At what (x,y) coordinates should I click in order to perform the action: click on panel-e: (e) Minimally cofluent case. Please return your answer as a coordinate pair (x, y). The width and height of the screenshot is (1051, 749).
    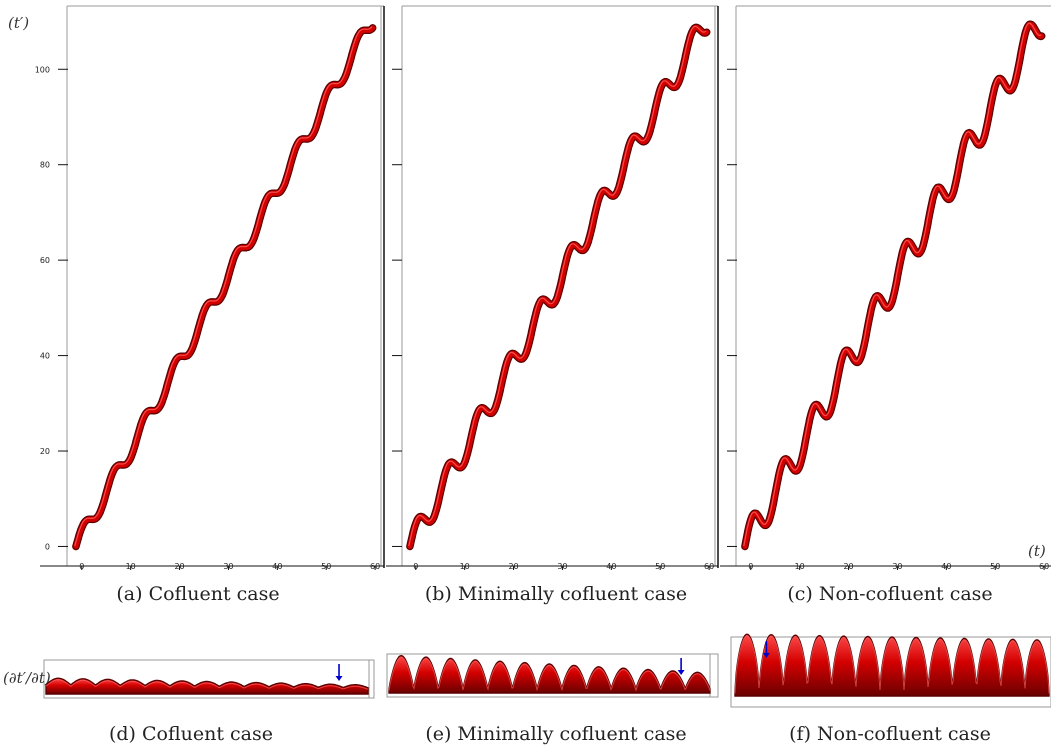
    Looking at the image, I should click on (552, 699).